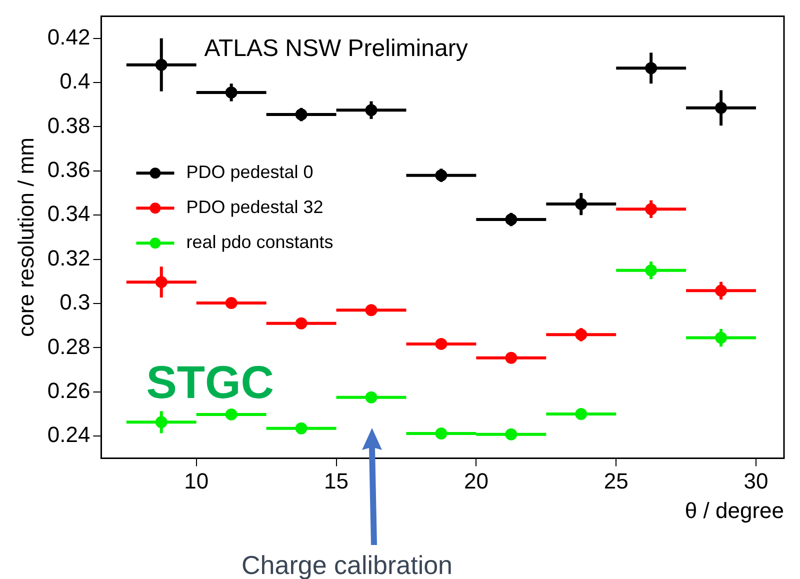  What do you see at coordinates (68, 213) in the screenshot?
I see `y-tick-label: 0.34` at bounding box center [68, 213].